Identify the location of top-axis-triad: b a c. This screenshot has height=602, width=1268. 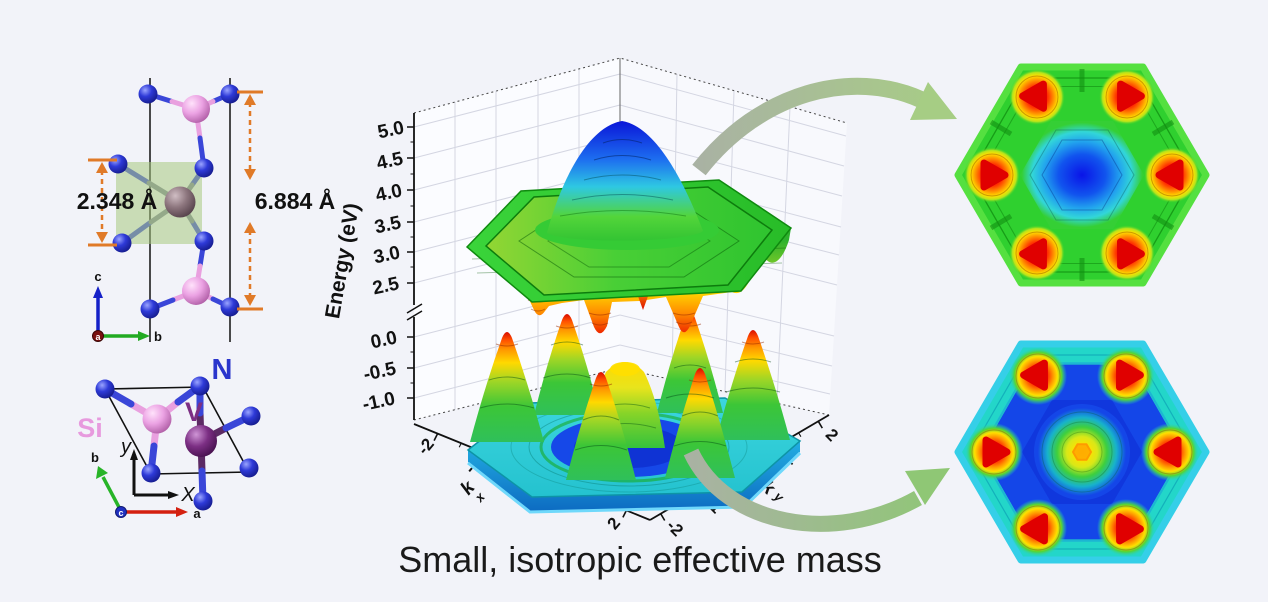
(146, 485).